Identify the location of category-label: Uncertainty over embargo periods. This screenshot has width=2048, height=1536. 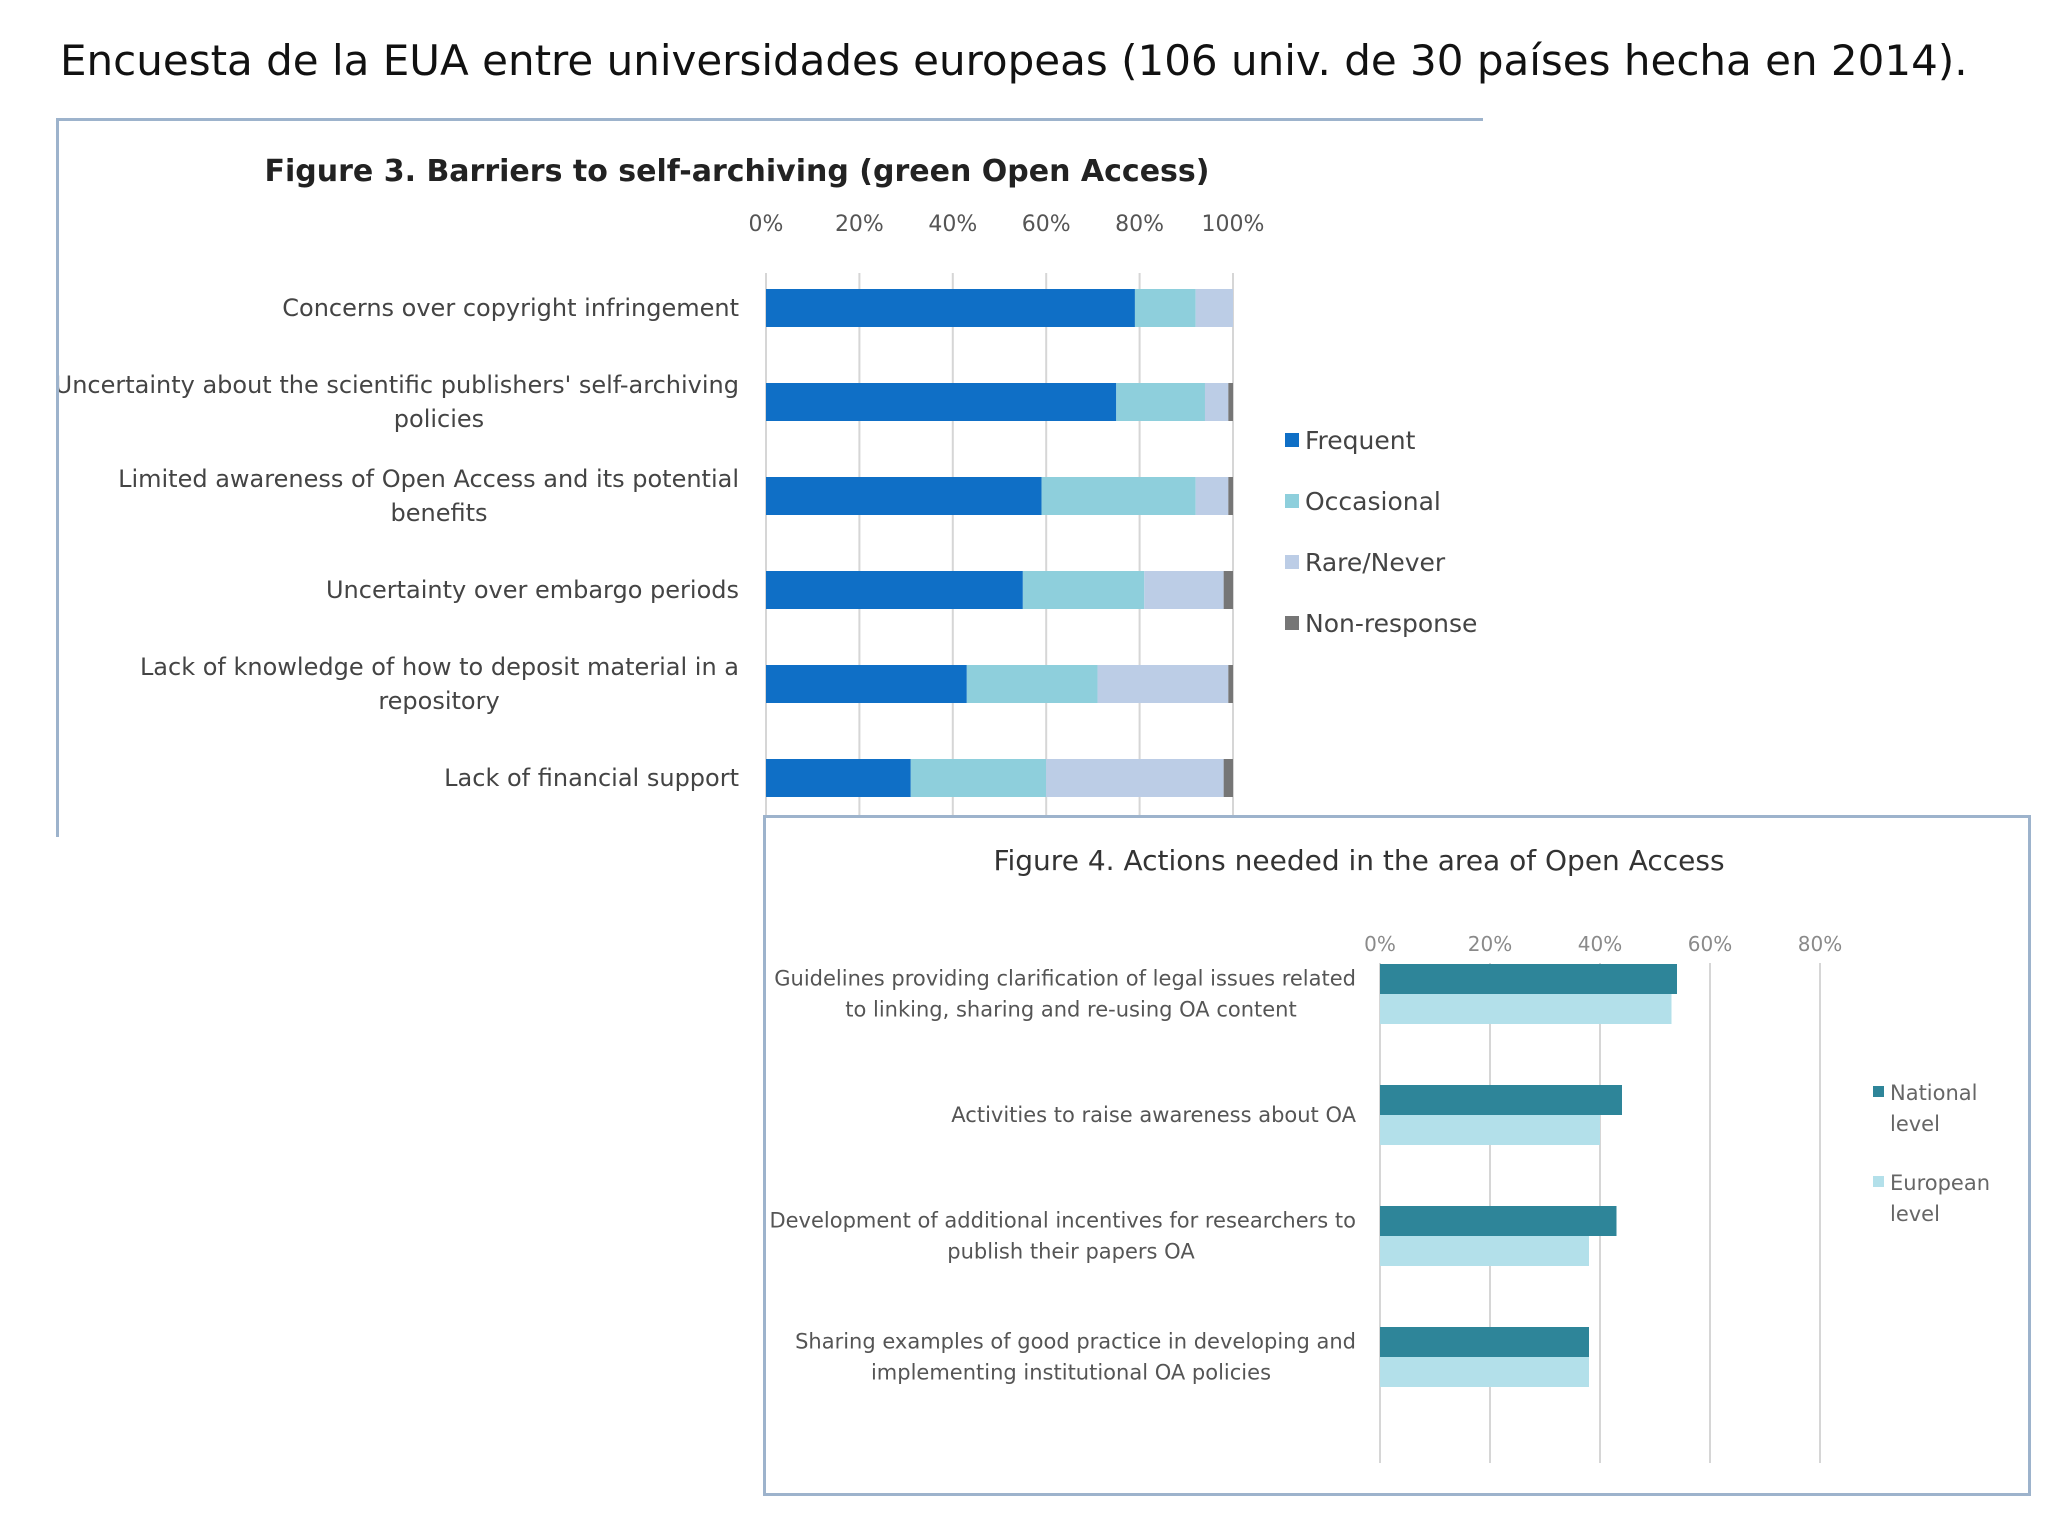
(532, 590).